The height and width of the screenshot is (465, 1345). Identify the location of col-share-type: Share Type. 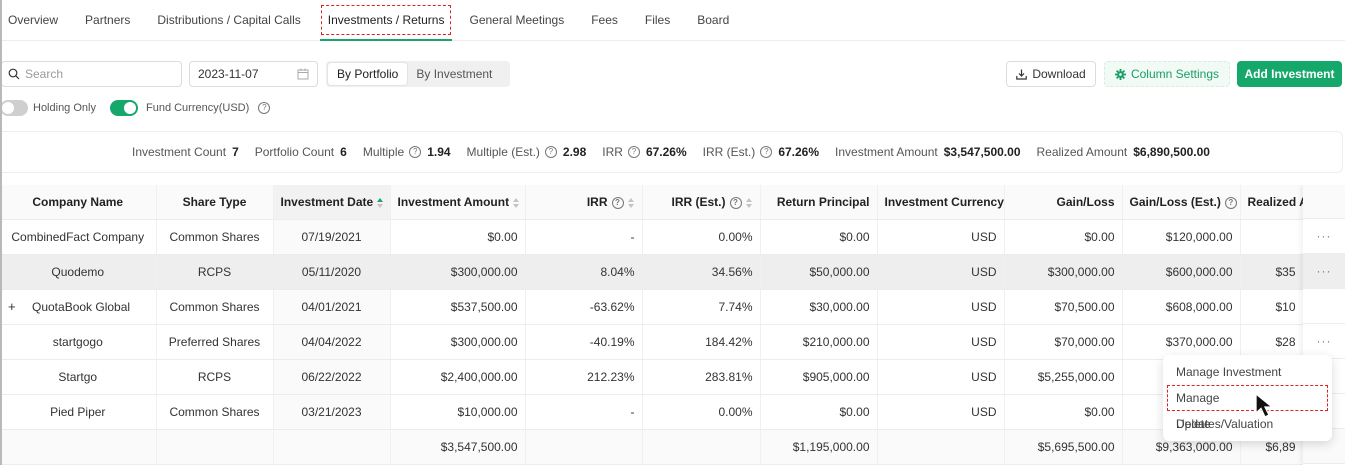
(215, 202).